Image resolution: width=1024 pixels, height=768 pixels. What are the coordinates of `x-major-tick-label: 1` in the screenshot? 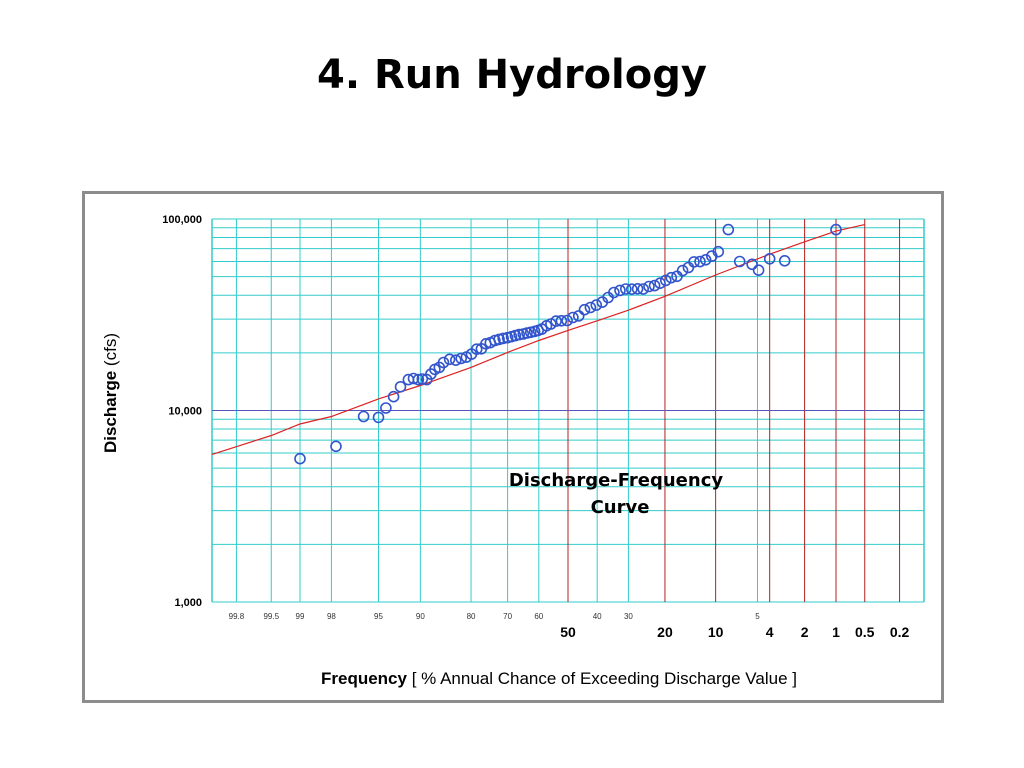 It's located at (836, 632).